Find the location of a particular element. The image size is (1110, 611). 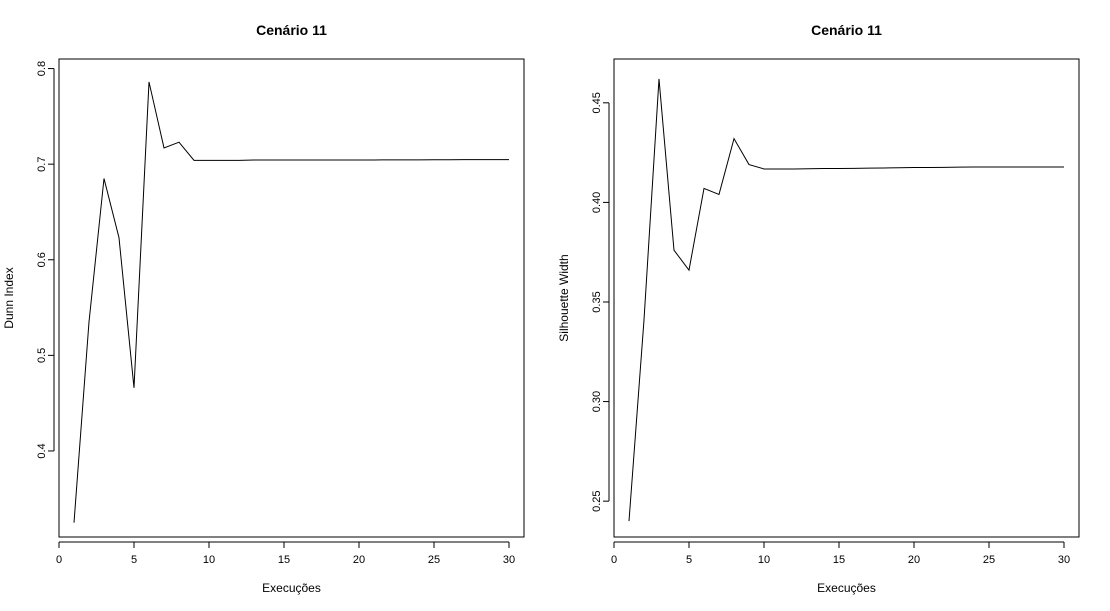

chart-0-y-tick-label: 0.4 is located at coordinates (42, 450).